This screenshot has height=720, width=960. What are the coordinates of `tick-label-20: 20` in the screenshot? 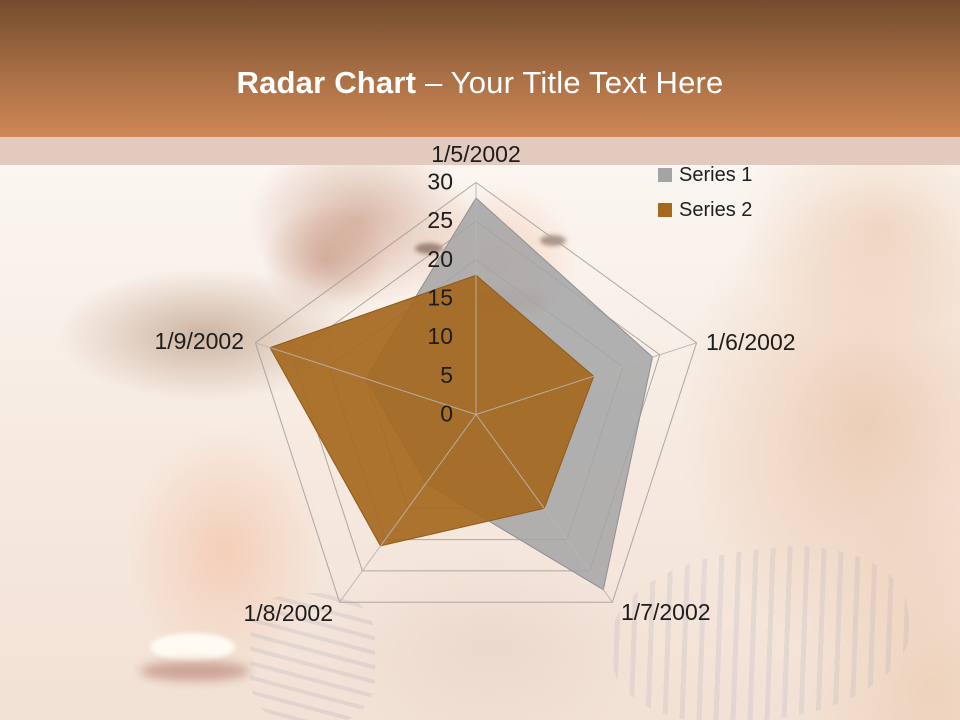 It's located at (440, 259).